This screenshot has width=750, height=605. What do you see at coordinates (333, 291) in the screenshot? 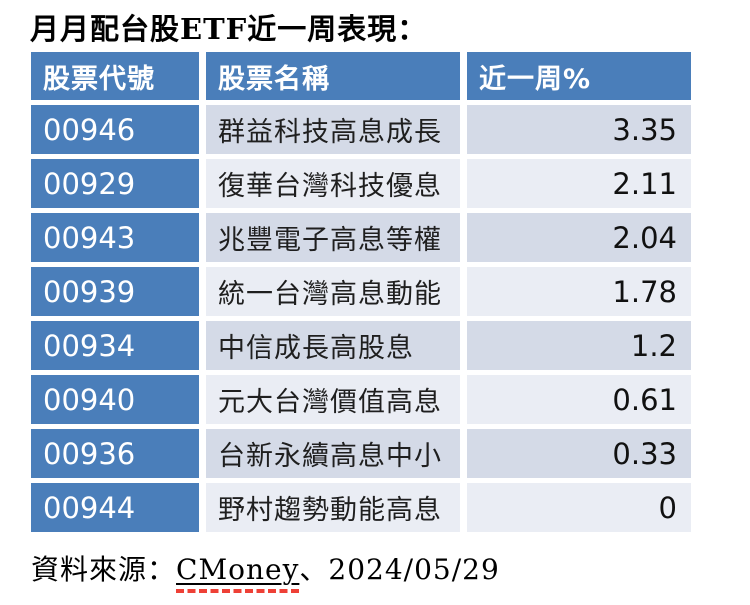
I see `cell-stock-name: 統一台灣高息動能` at bounding box center [333, 291].